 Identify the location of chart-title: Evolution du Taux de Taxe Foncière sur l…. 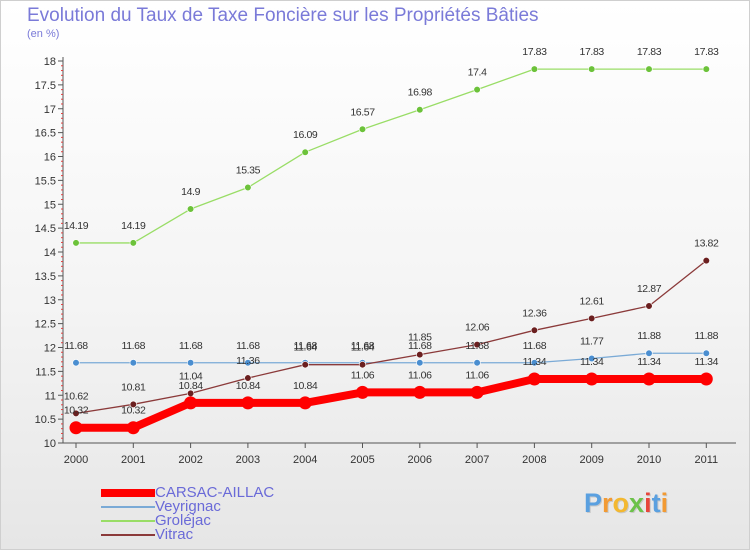
(283, 15).